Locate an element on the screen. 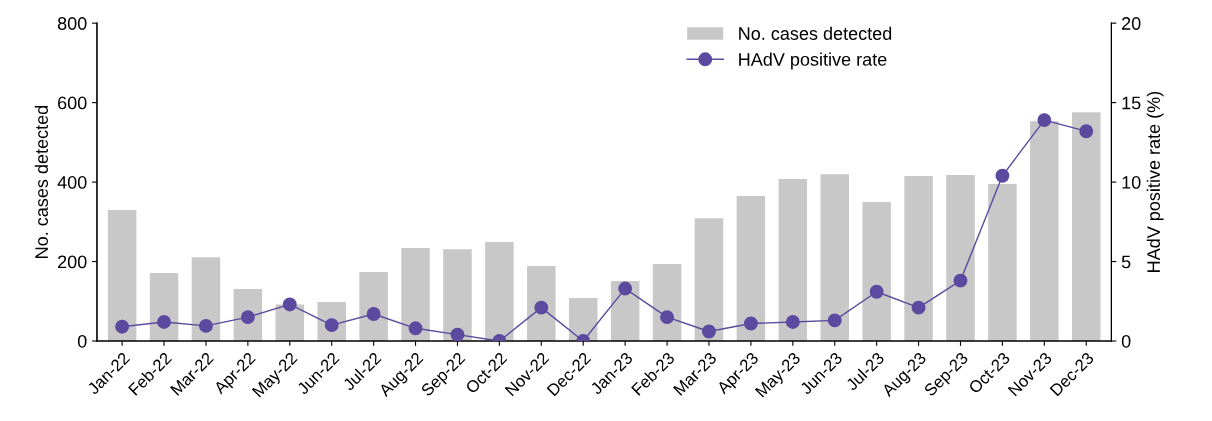  y2-tick-label: 20 is located at coordinates (1131, 23).